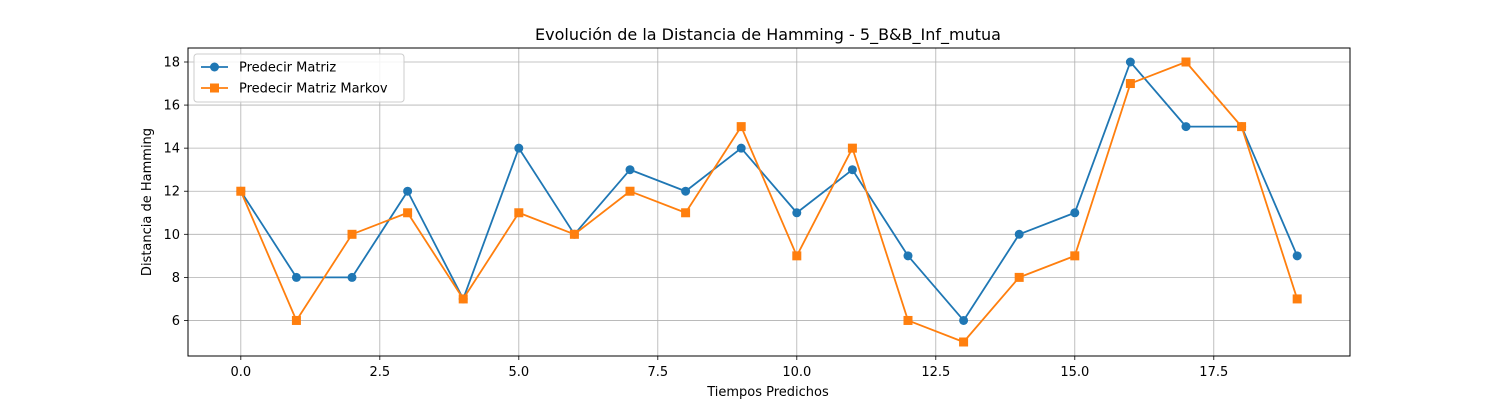 This screenshot has height=400, width=1500. What do you see at coordinates (935, 372) in the screenshot?
I see `x-tick-label: 12.5` at bounding box center [935, 372].